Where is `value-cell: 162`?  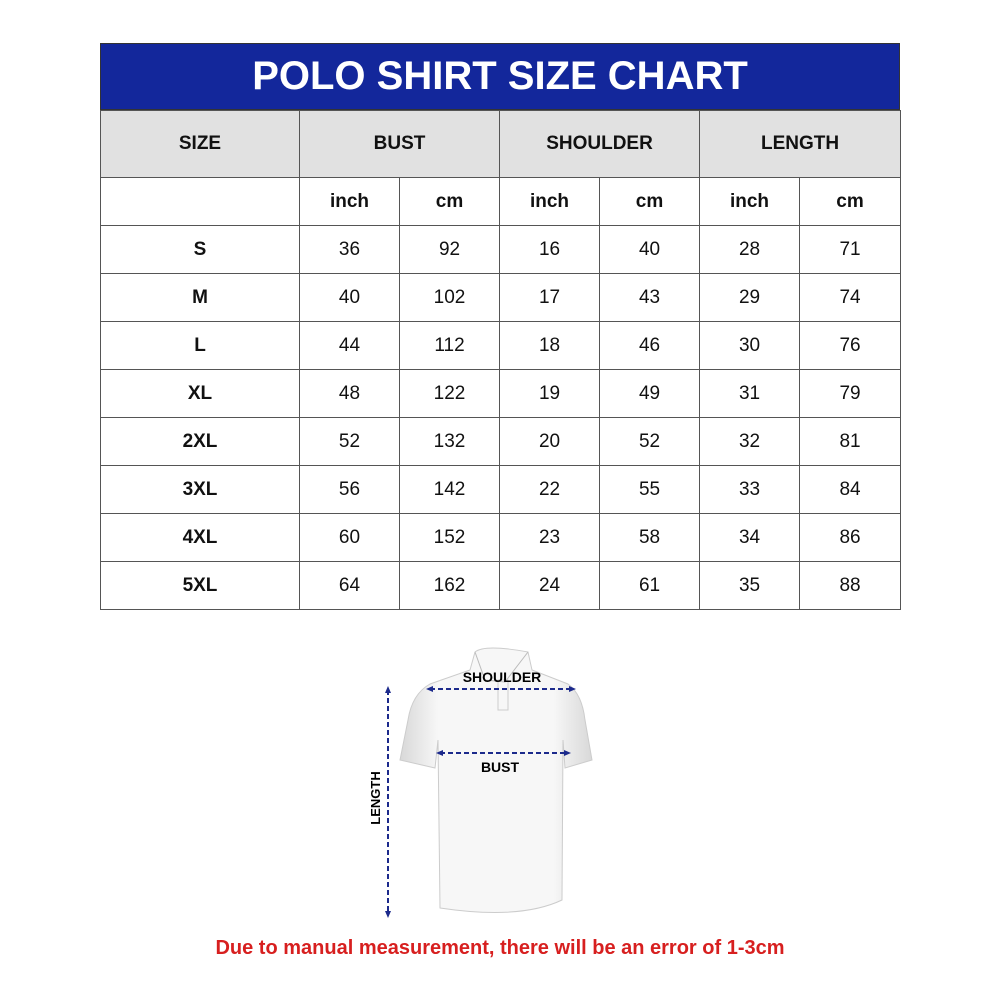
value-cell: 162 is located at coordinates (449, 585).